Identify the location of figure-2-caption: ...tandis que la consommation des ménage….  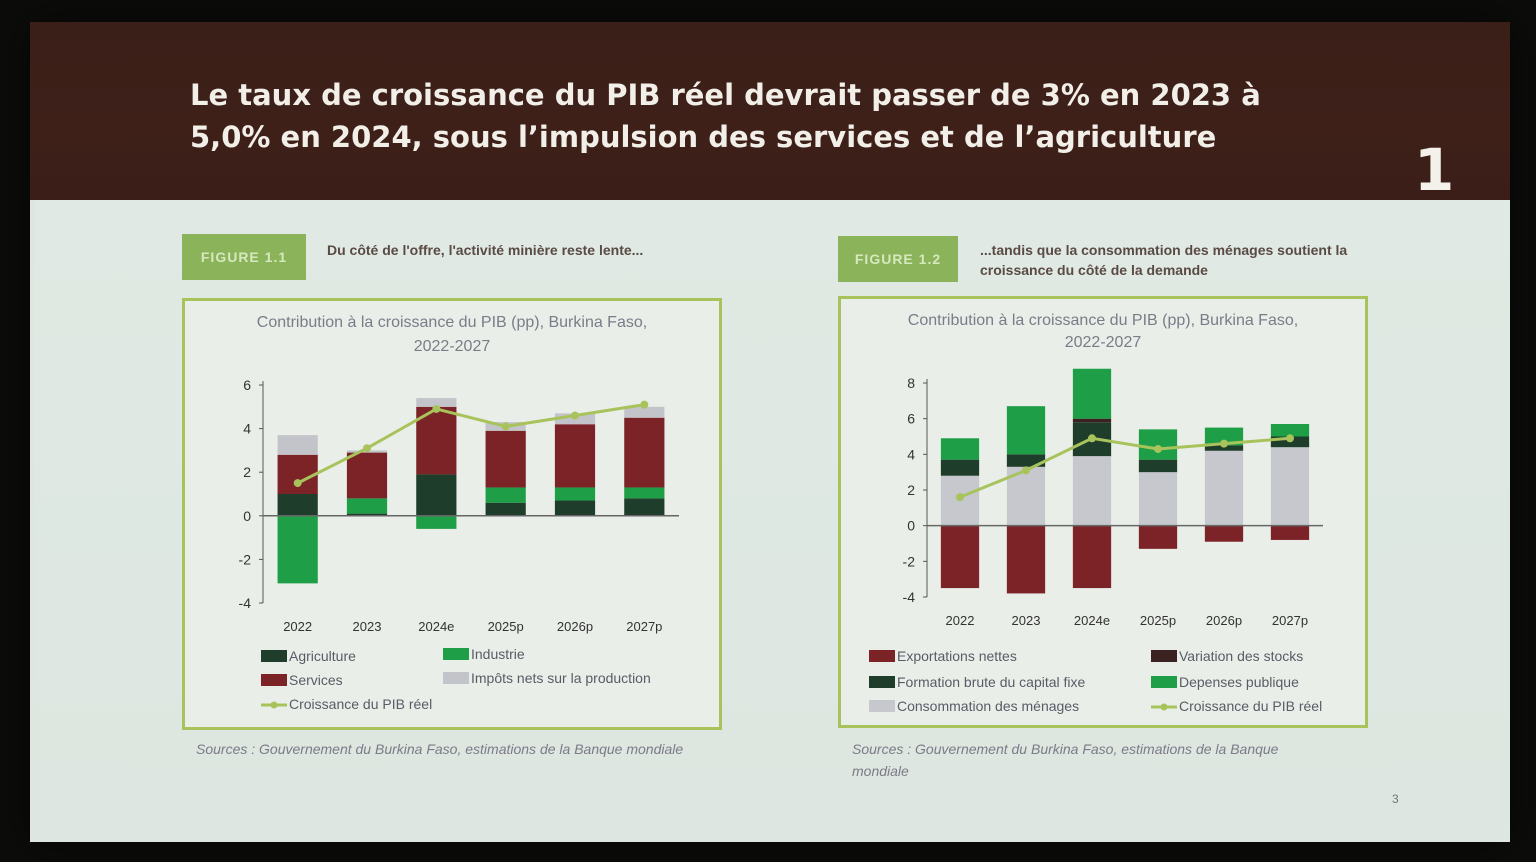
(1164, 260).